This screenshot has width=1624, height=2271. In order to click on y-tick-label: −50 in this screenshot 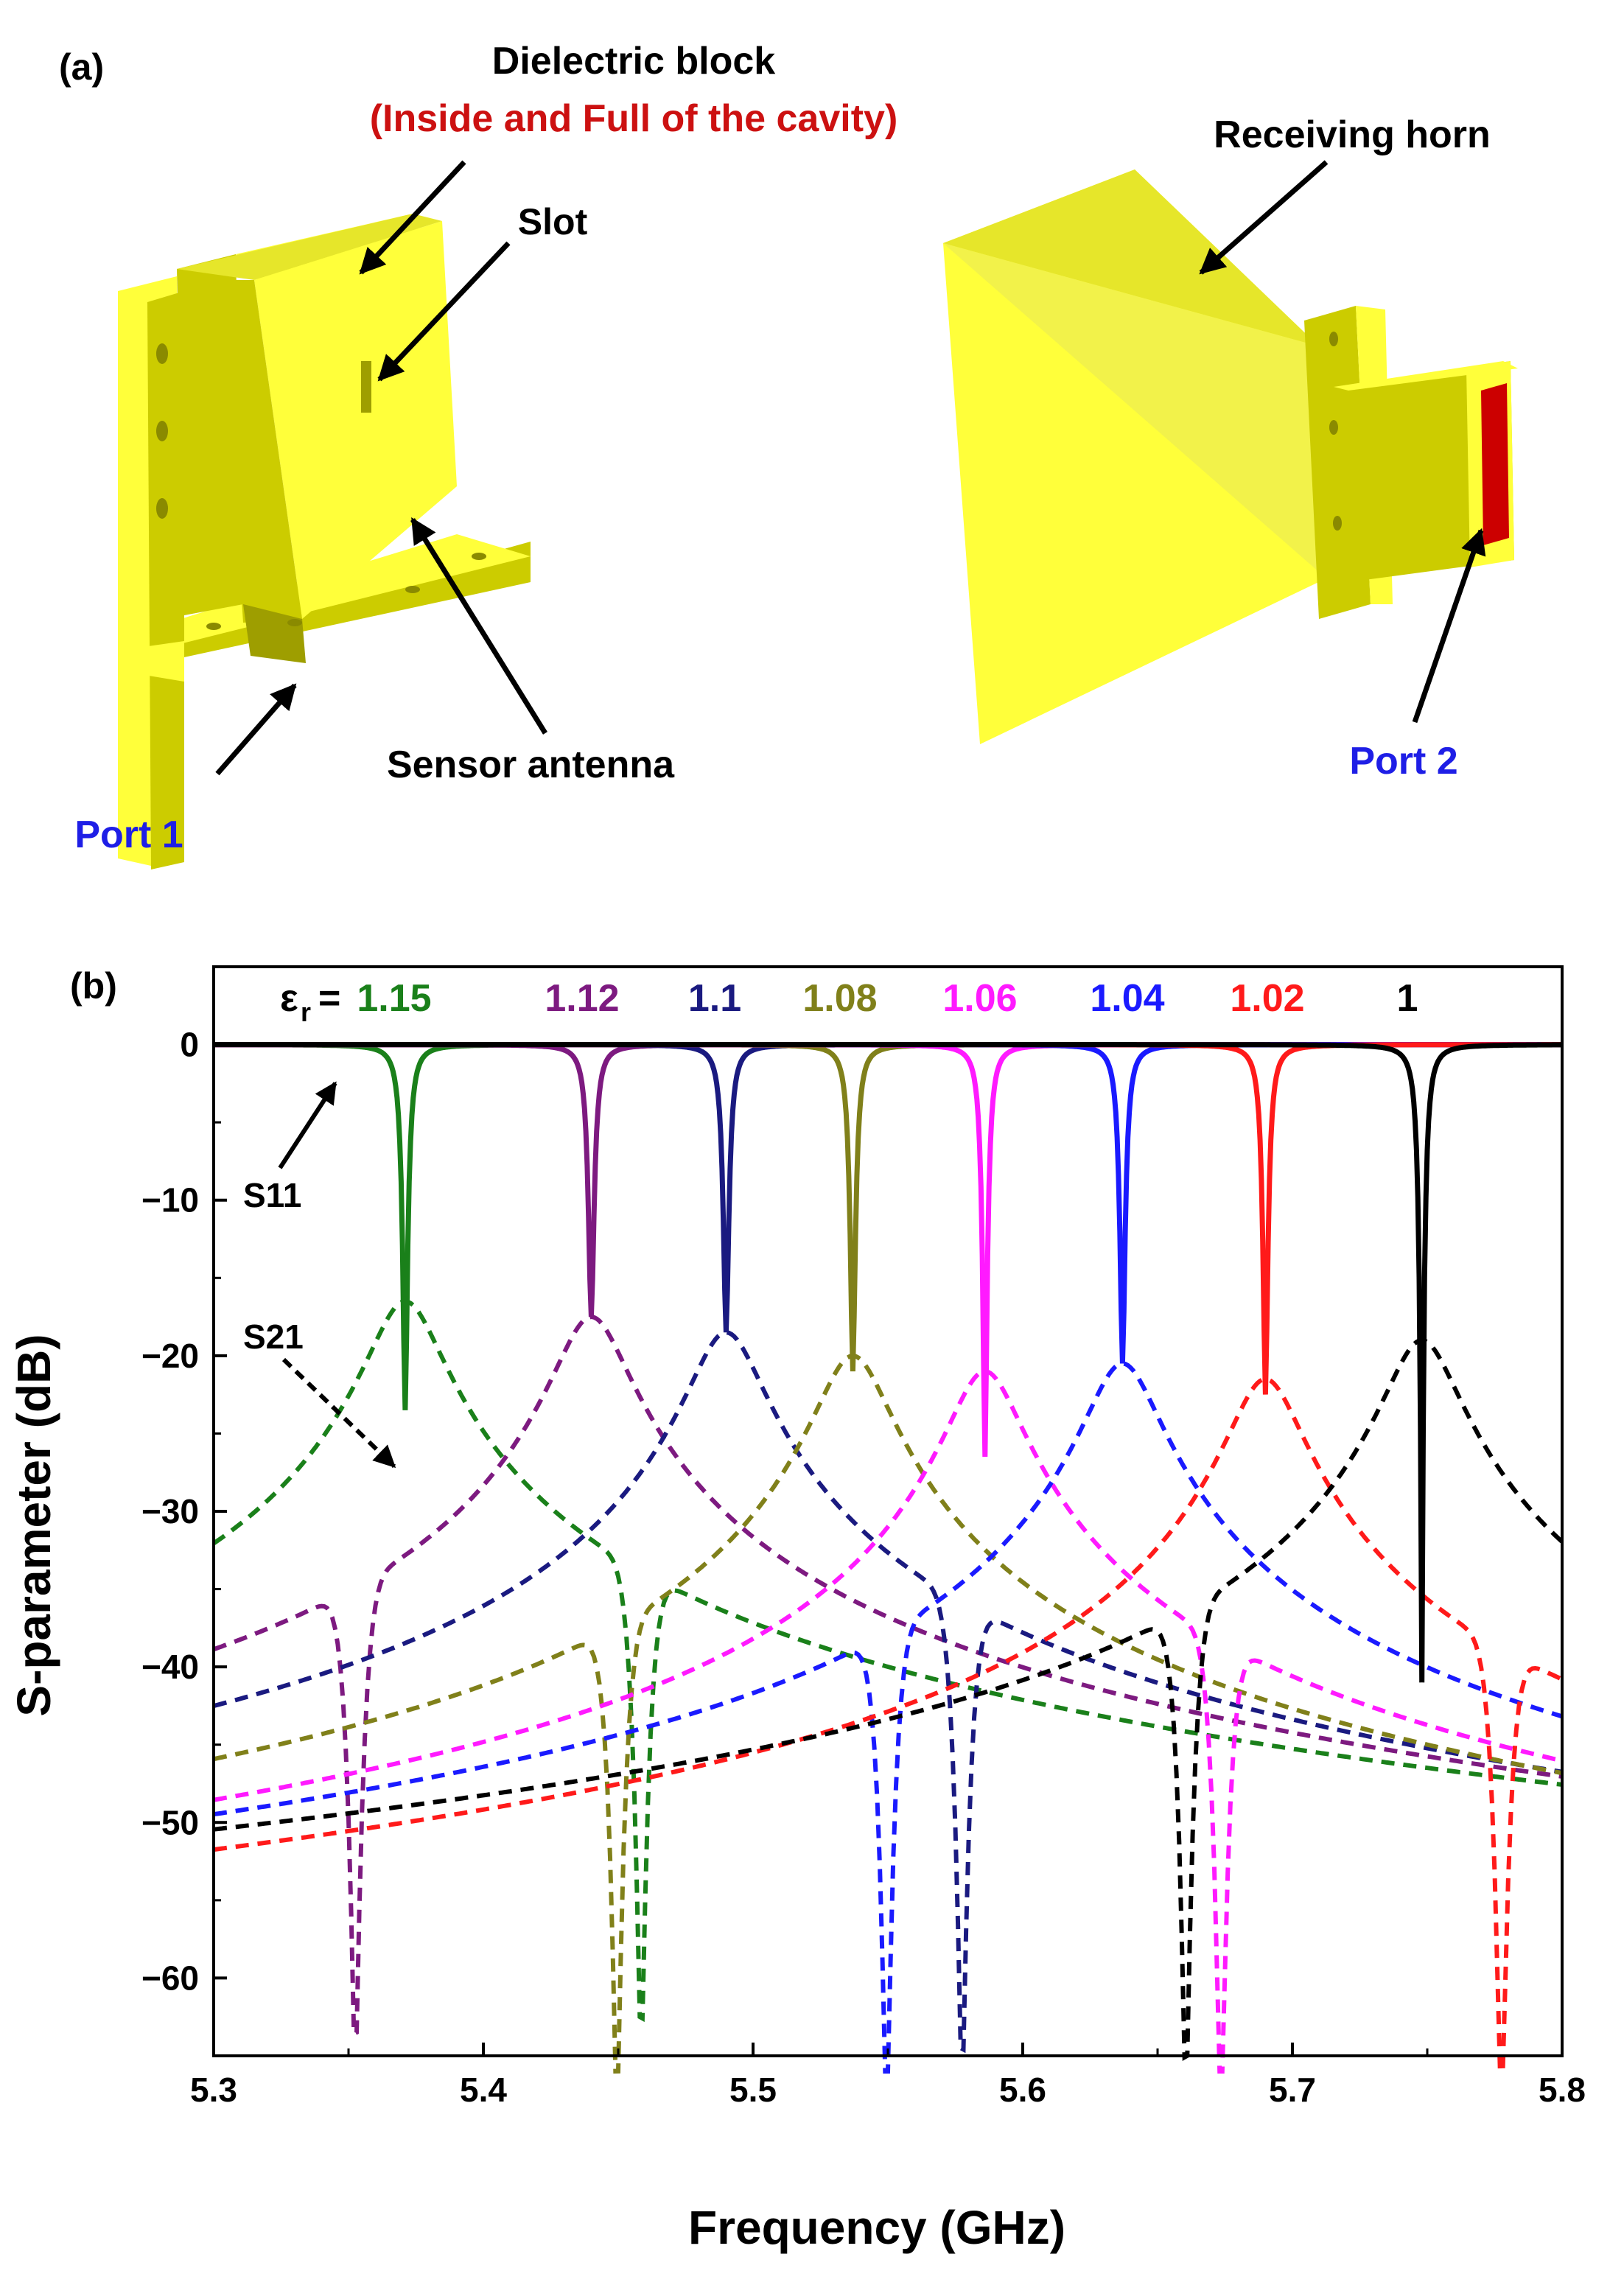, I will do `click(170, 1822)`.